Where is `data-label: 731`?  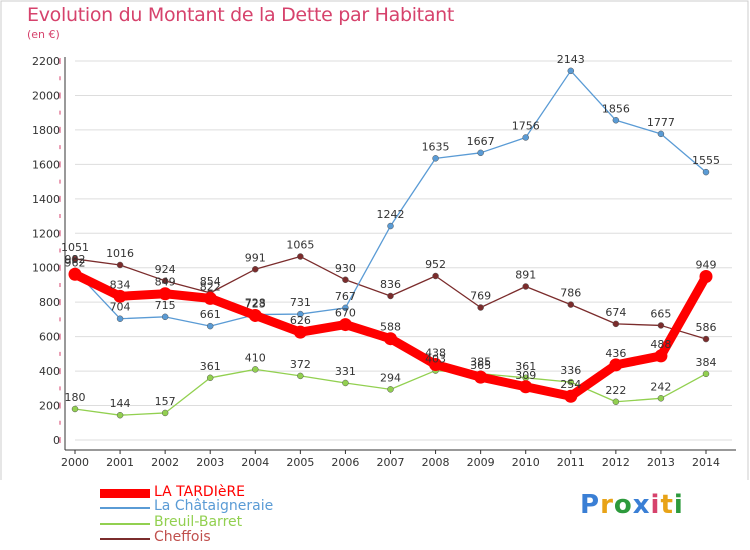 data-label: 731 is located at coordinates (300, 302).